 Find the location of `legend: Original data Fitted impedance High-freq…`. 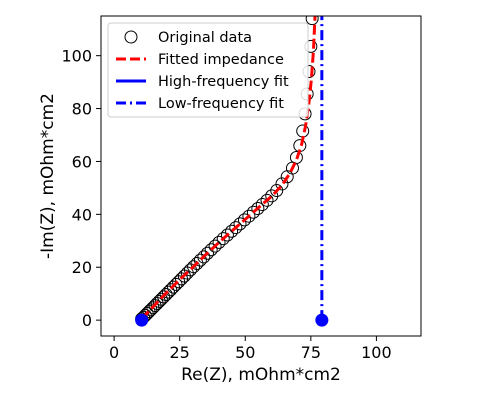

legend: Original data Fitted impedance High-freq… is located at coordinates (208, 70).